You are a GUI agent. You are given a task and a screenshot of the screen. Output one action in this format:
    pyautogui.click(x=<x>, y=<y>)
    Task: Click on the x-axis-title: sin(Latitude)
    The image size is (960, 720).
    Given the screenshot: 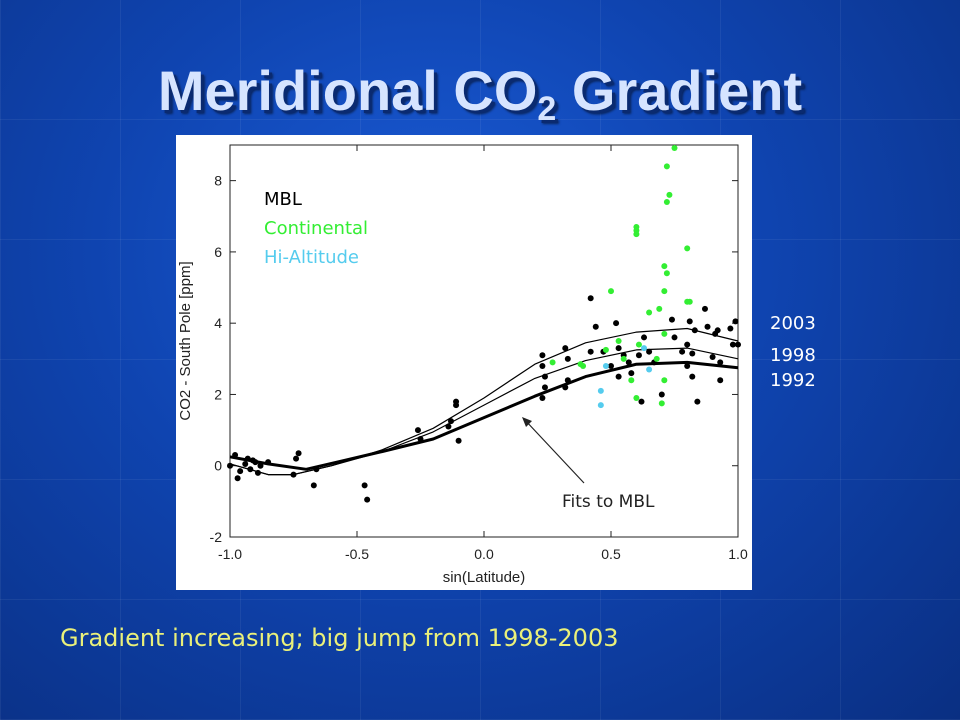 What is the action you would take?
    pyautogui.click(x=484, y=577)
    